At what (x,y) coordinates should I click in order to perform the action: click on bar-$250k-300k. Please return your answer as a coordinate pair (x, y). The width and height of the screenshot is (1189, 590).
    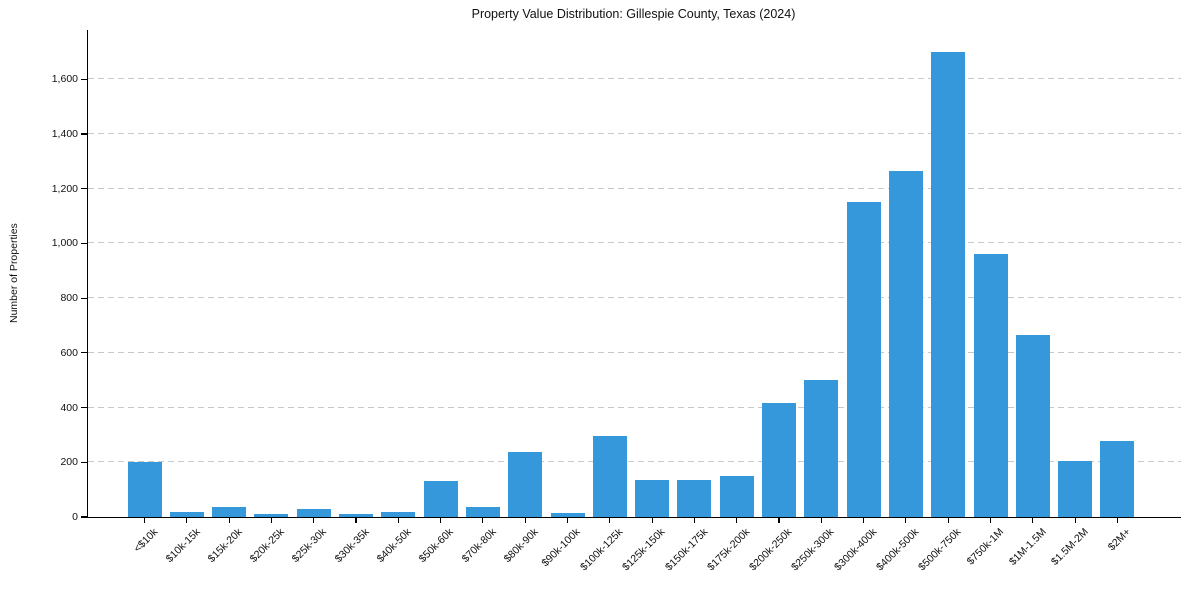
    Looking at the image, I should click on (821, 448).